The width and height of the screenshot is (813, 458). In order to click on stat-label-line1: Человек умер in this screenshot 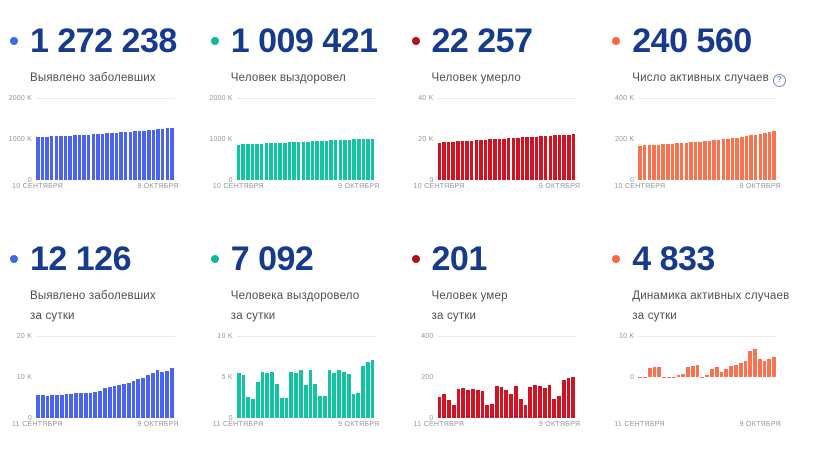, I will do `click(469, 296)`.